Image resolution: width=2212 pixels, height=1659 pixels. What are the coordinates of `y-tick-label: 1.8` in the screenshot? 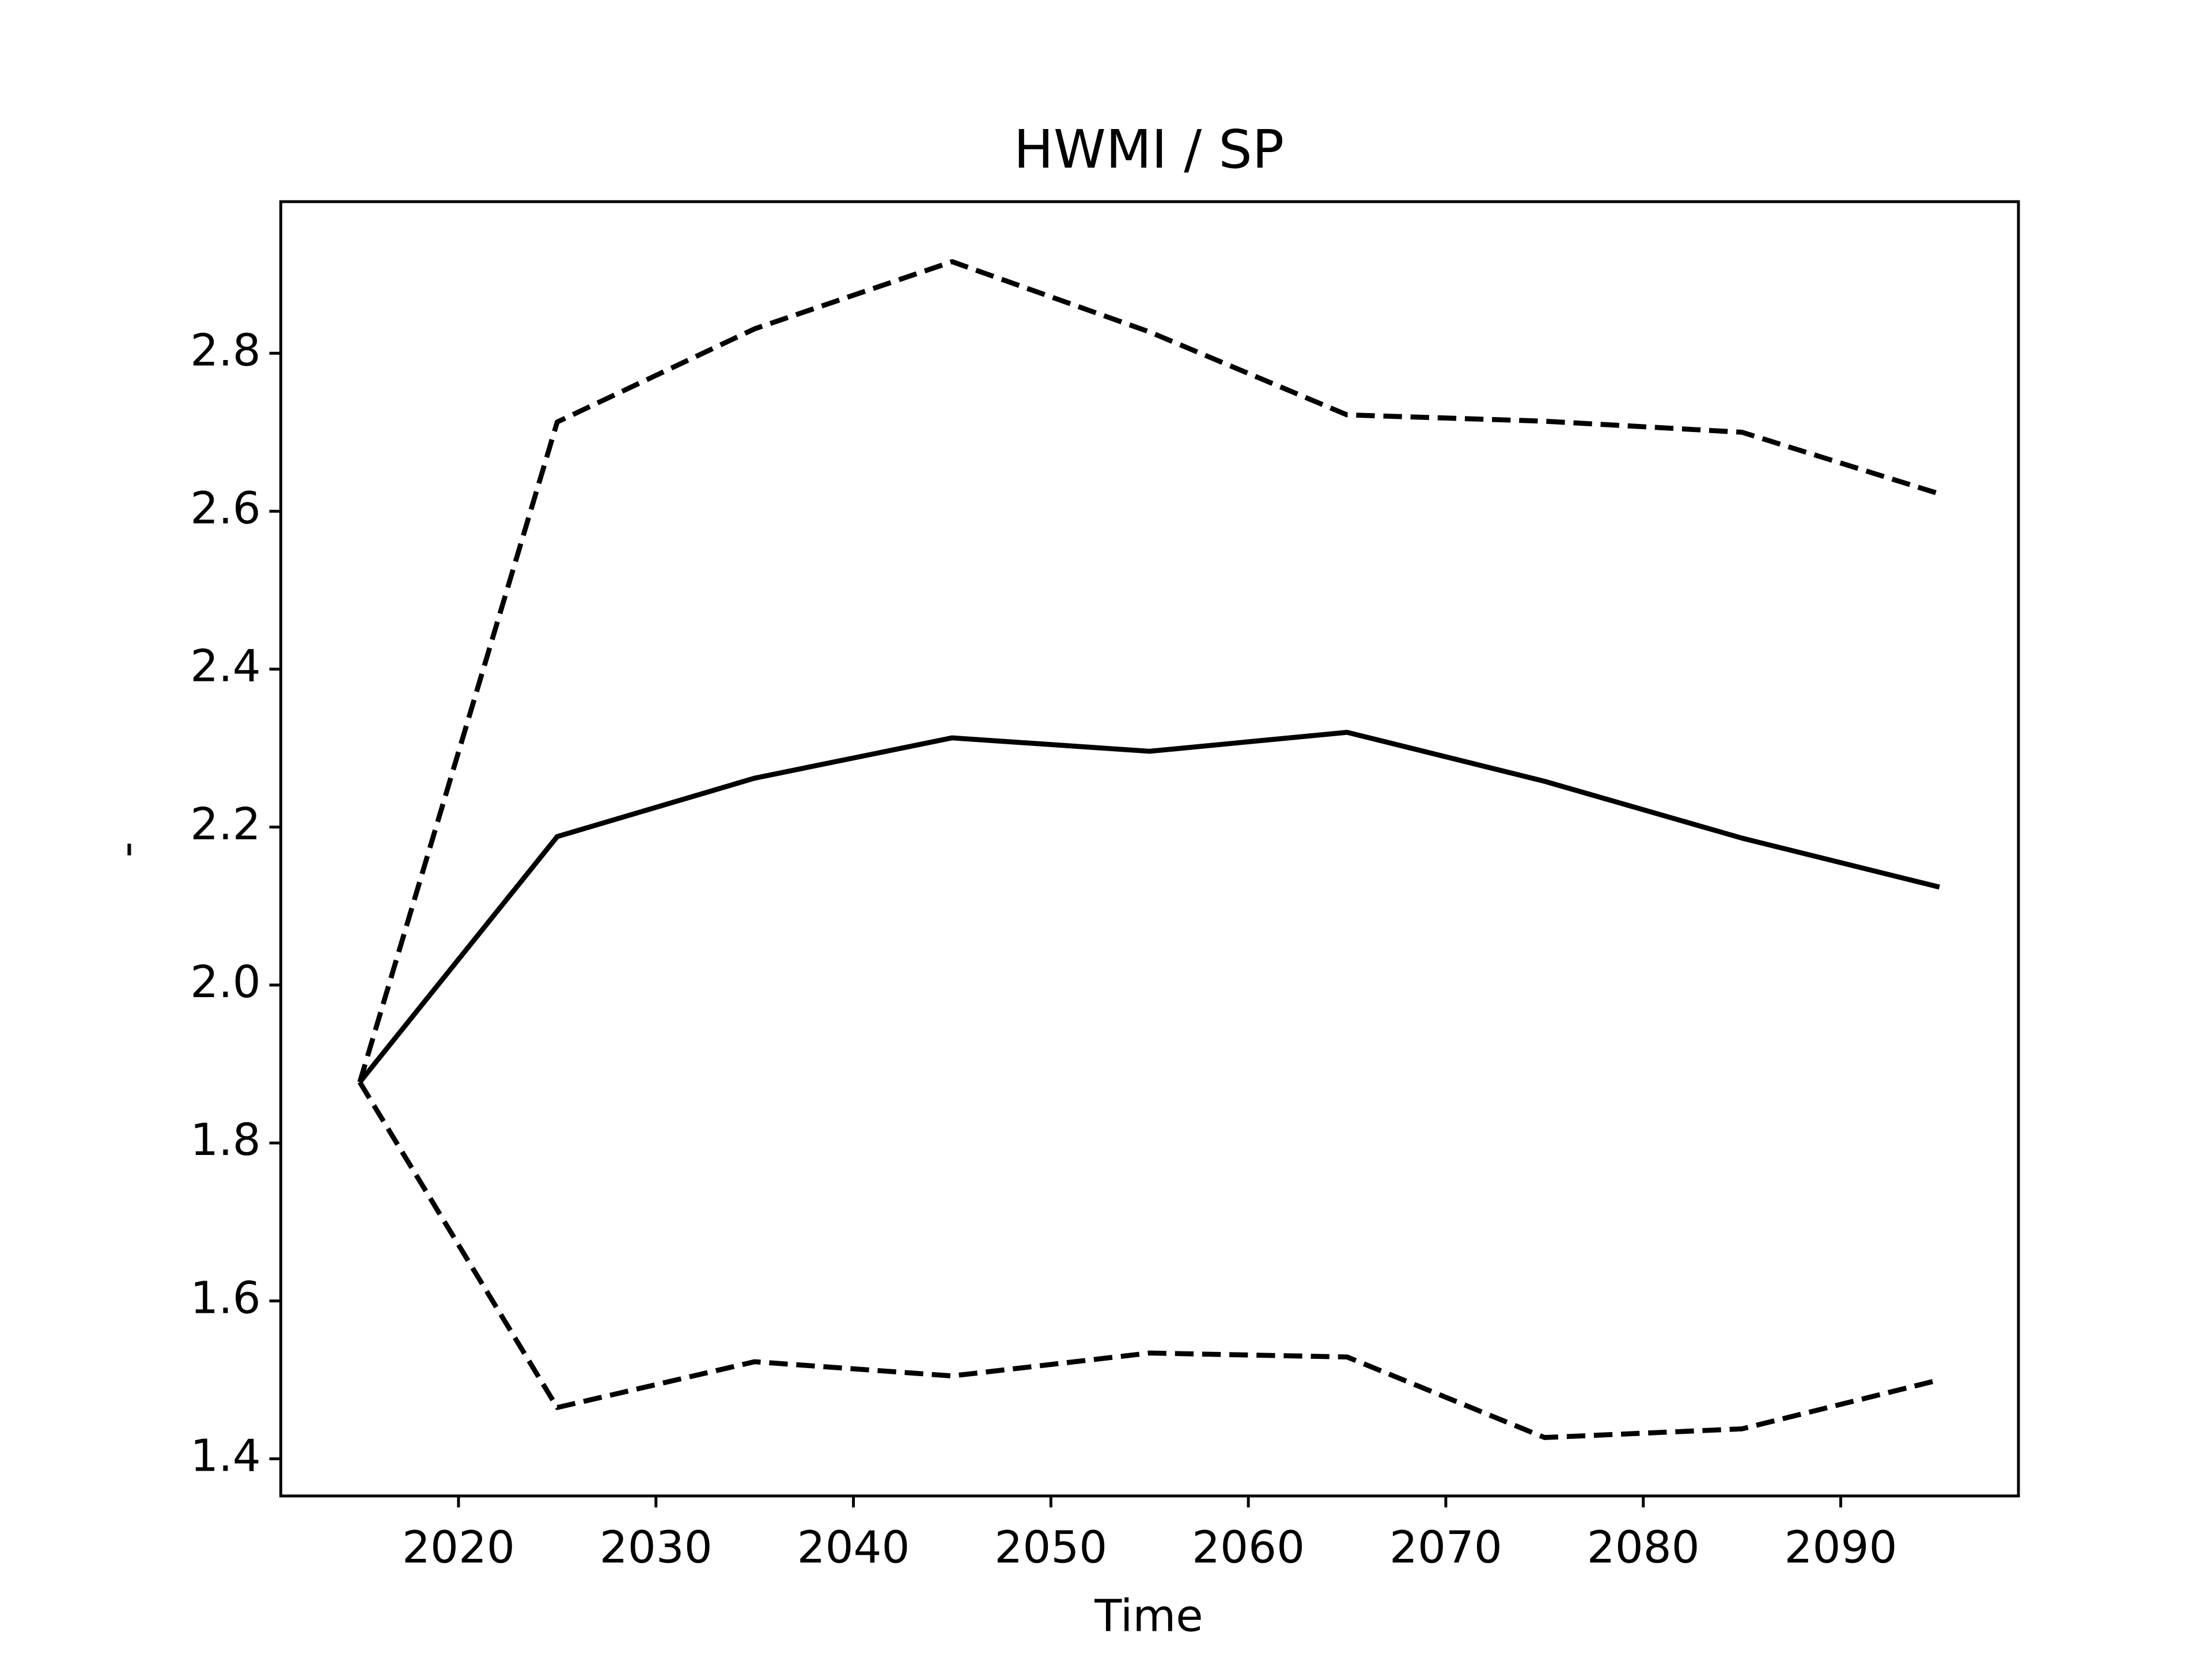 It's located at (225, 1140).